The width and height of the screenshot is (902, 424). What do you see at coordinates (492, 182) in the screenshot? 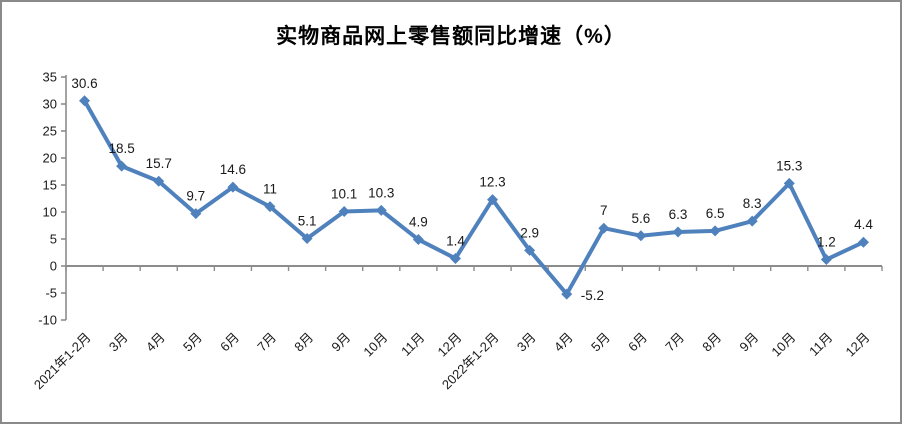
I see `data-label: 12.3` at bounding box center [492, 182].